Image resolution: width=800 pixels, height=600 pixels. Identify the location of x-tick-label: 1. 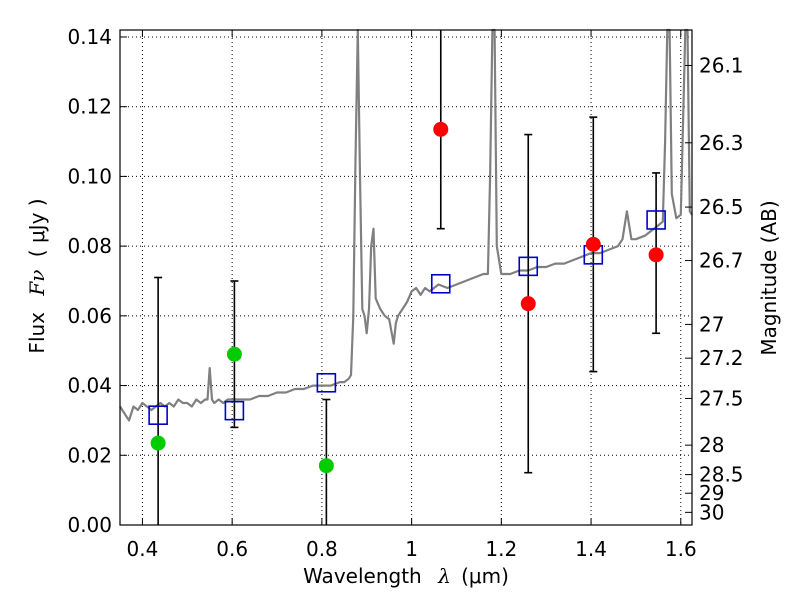
(411, 549).